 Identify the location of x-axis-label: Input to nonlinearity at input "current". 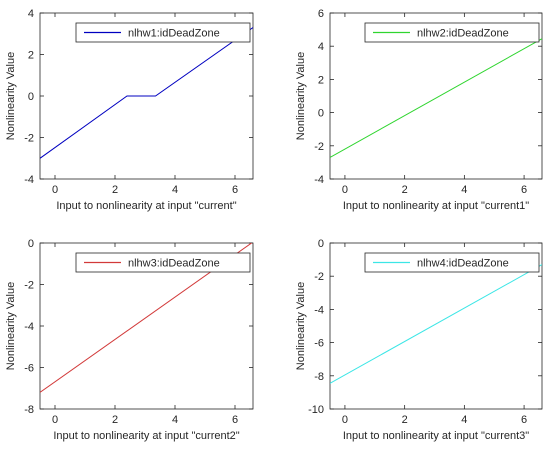
(146, 206).